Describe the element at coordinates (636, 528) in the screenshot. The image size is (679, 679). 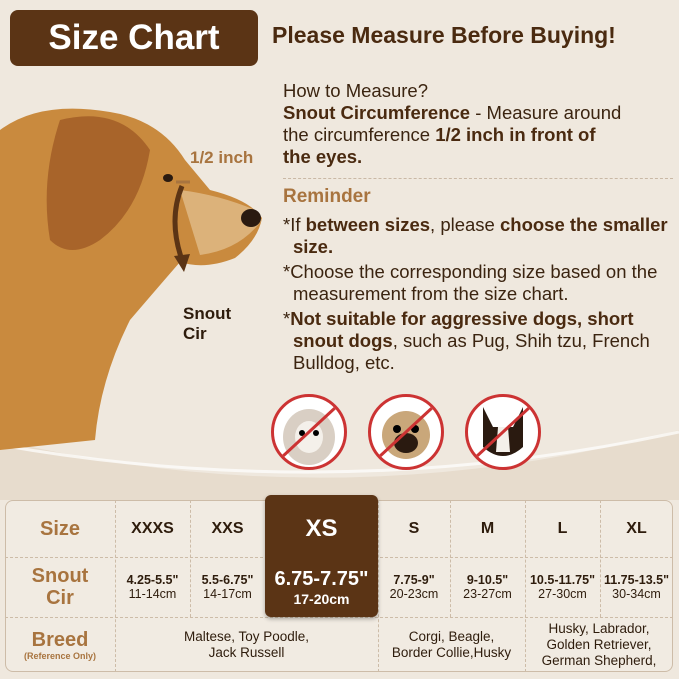
I see `size-xl: XL` at that location.